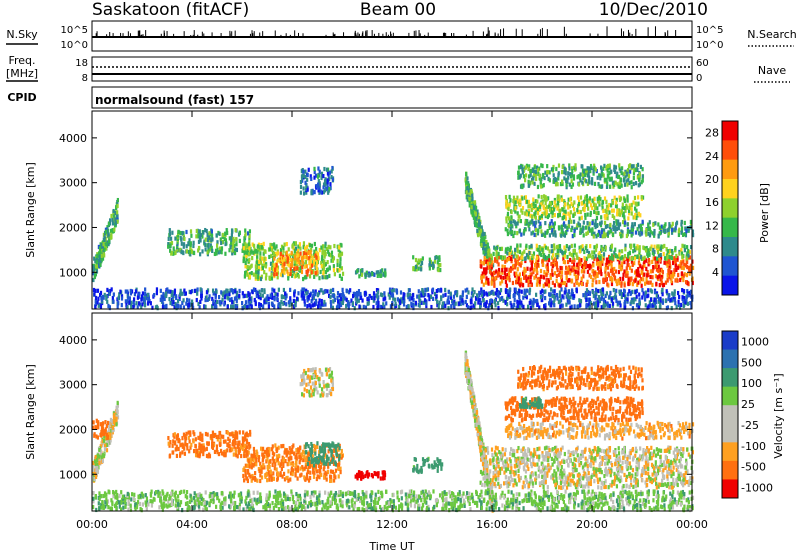 The image size is (800, 558). Describe the element at coordinates (81, 63) in the screenshot. I see `freq-left-tick-top: 18` at that location.